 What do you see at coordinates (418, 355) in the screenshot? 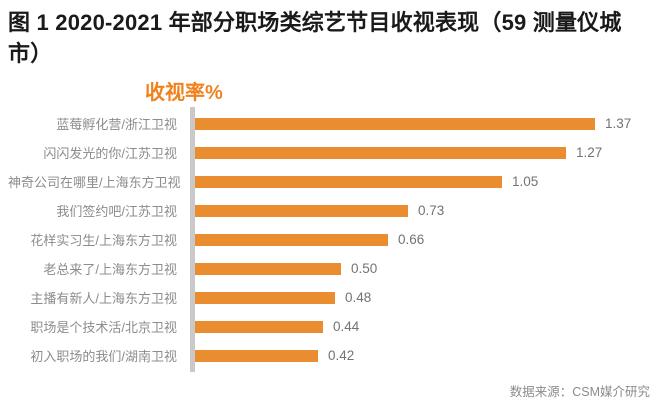
I see `bar-track: 0.42` at bounding box center [418, 355].